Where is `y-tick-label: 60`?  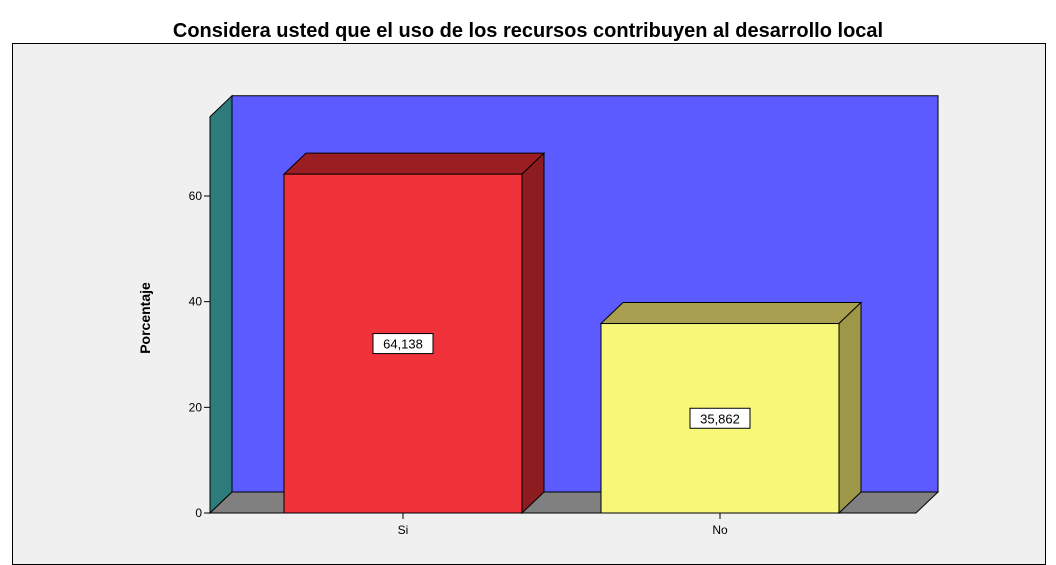 y-tick-label: 60 is located at coordinates (196, 196).